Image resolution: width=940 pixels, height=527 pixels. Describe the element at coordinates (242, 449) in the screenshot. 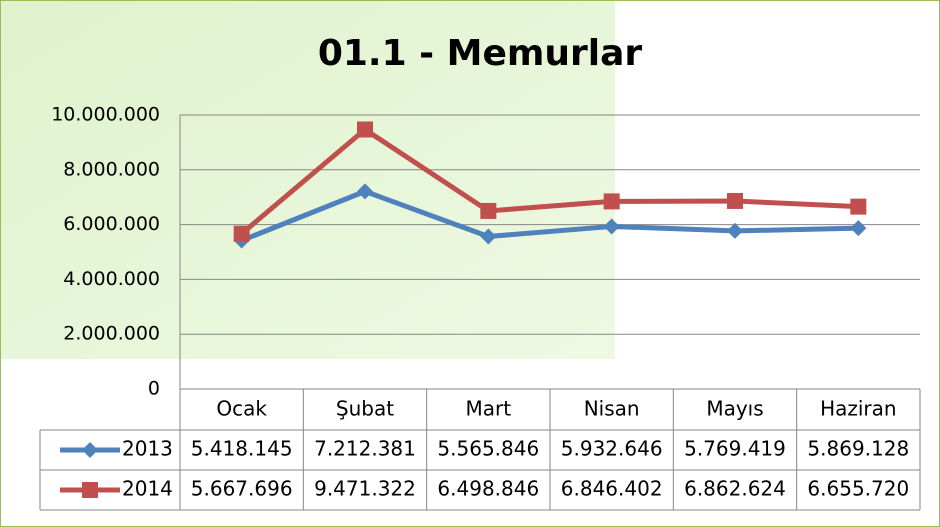

I see `table-value: 5.418.145` at that location.